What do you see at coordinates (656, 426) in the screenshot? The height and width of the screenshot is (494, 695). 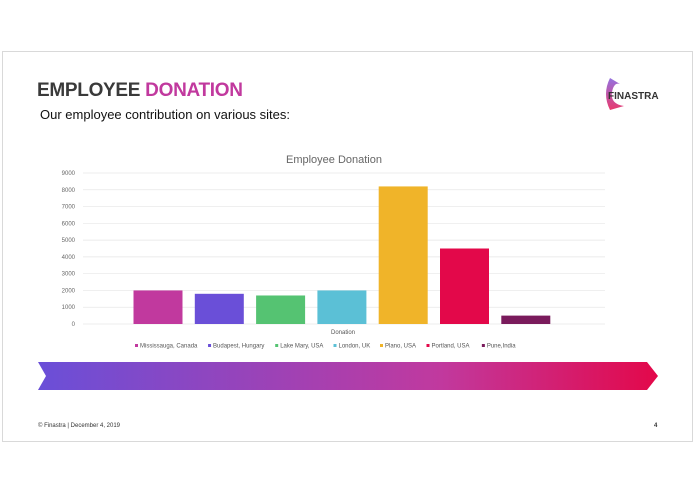 I see `page-number: 4` at bounding box center [656, 426].